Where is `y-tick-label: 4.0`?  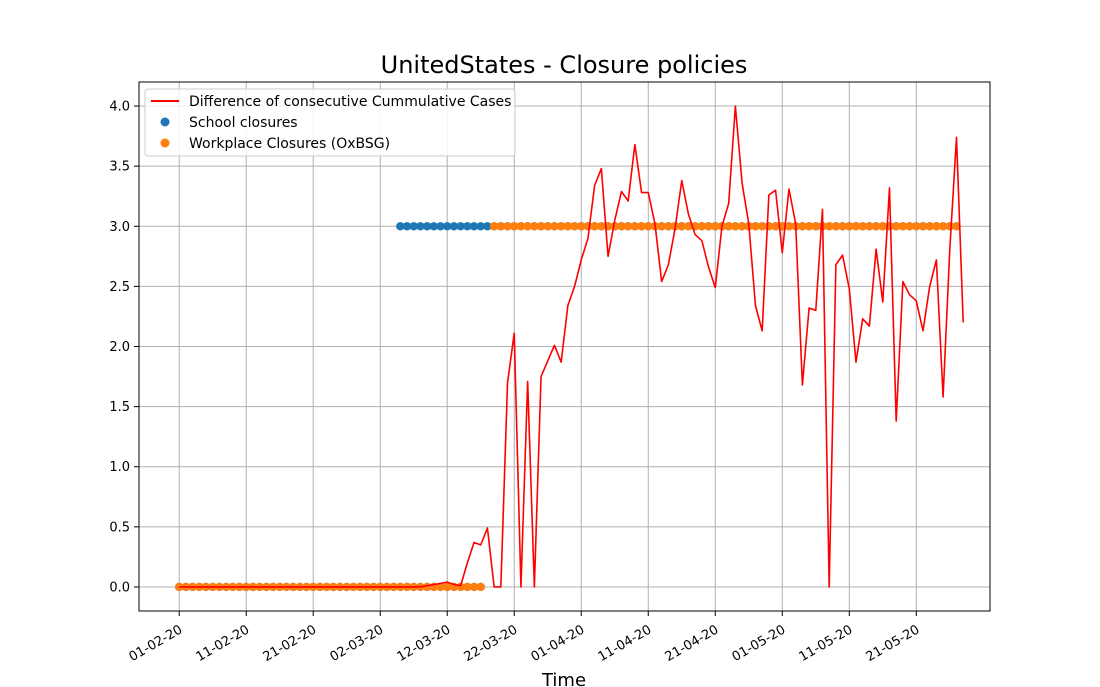 y-tick-label: 4.0 is located at coordinates (119, 107).